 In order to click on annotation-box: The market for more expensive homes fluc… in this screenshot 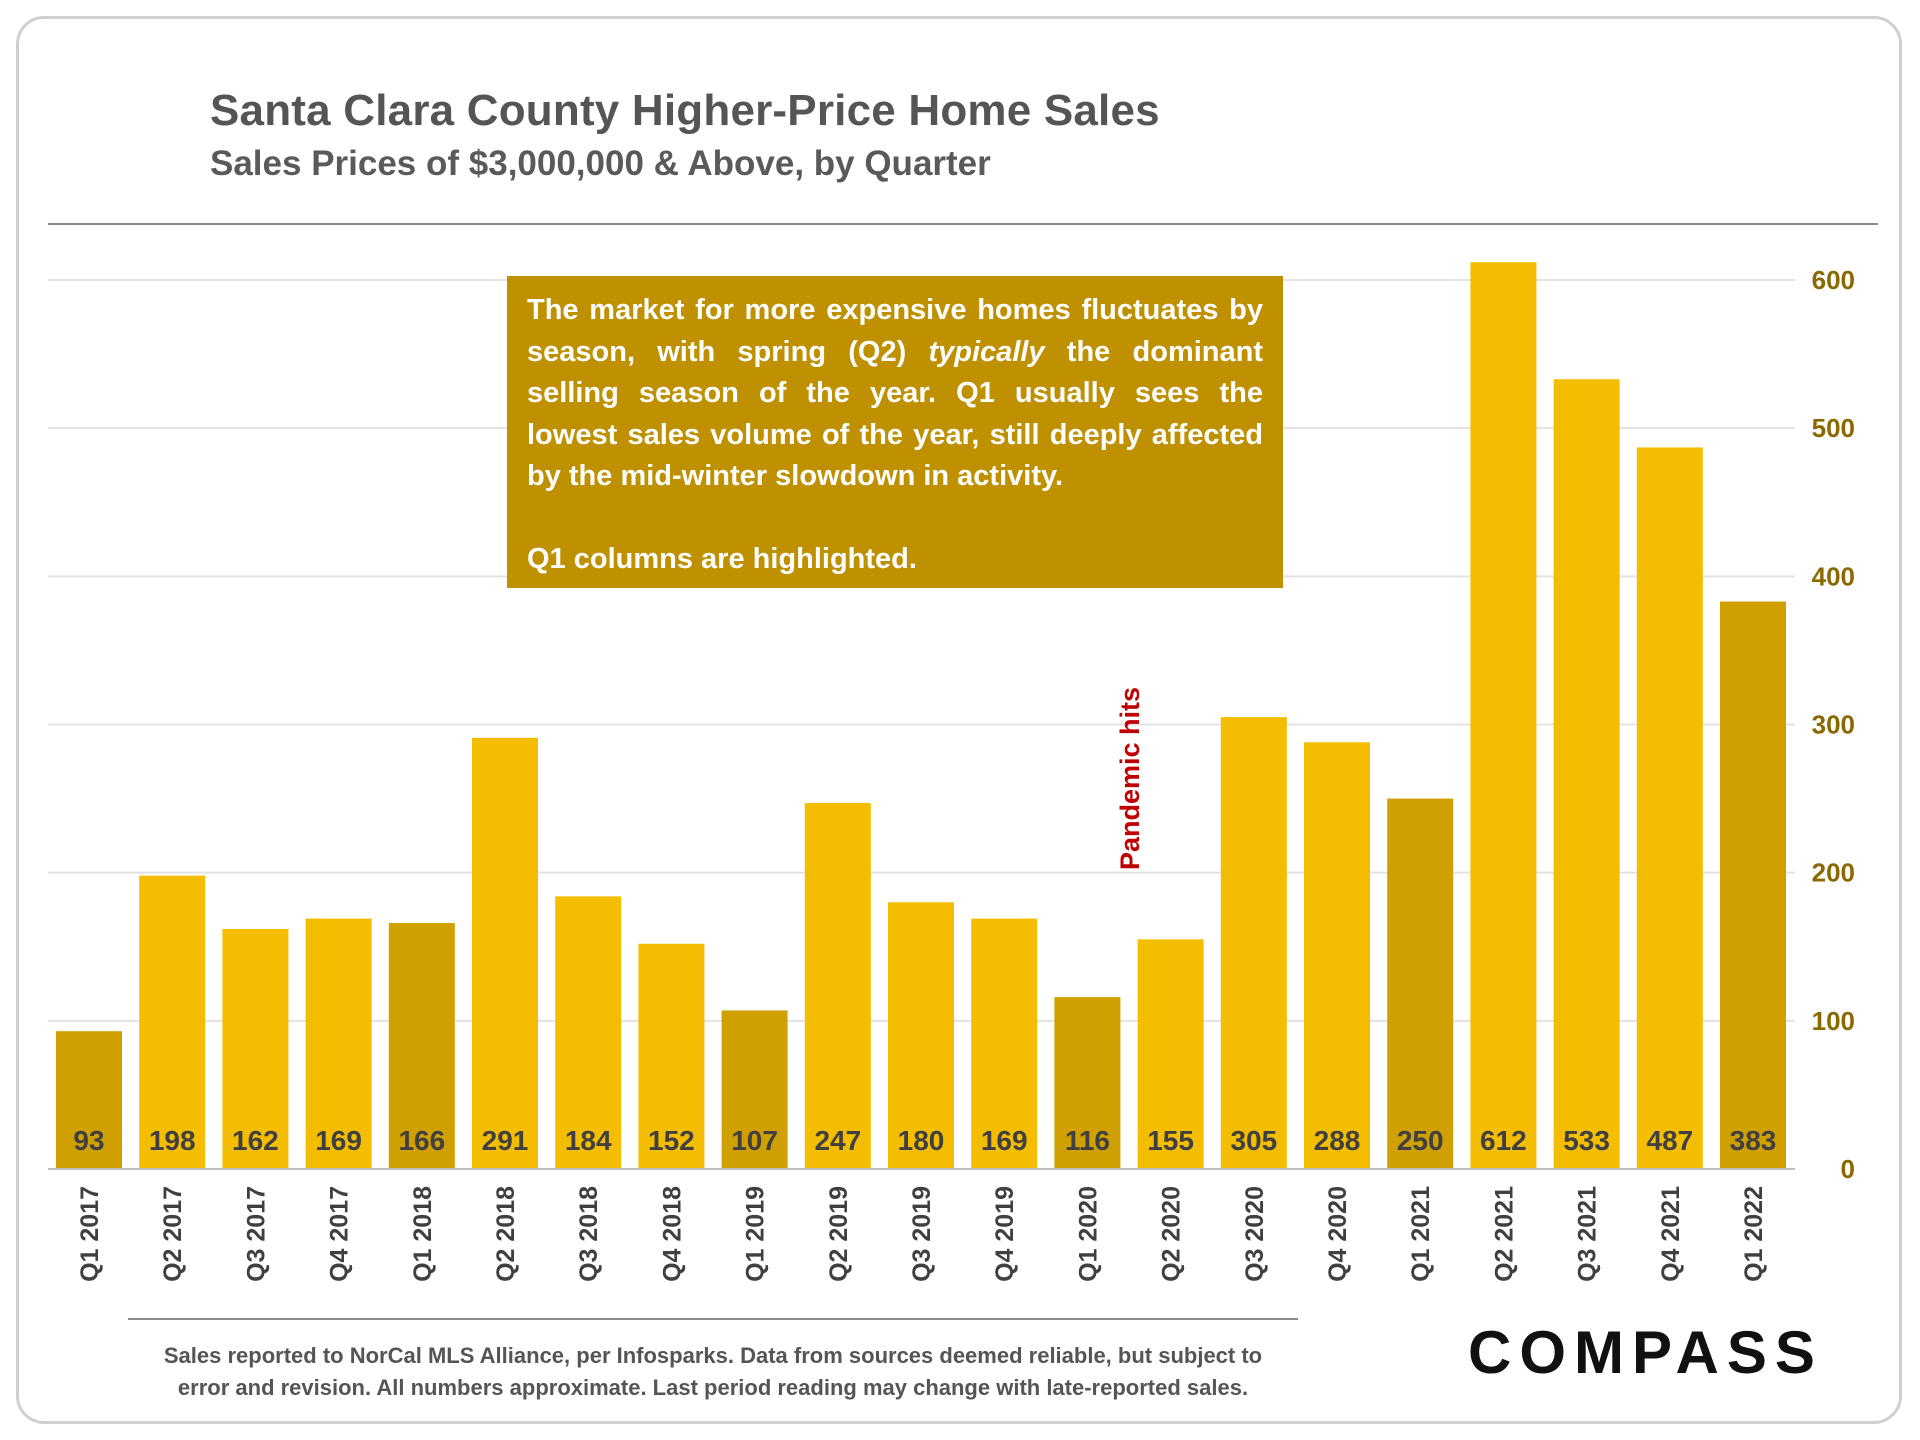, I will do `click(895, 432)`.